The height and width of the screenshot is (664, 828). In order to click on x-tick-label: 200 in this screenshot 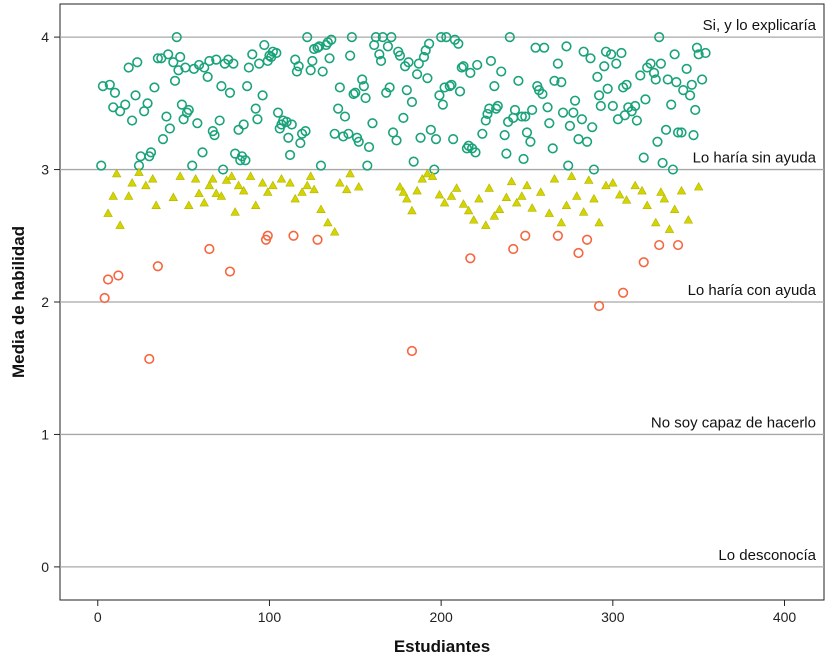, I will do `click(441, 617)`.